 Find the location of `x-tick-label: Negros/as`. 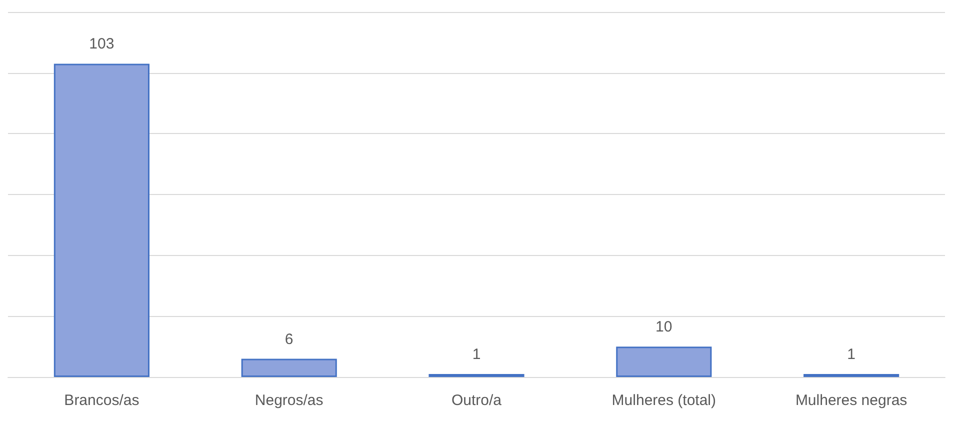

x-tick-label: Negros/as is located at coordinates (289, 400).